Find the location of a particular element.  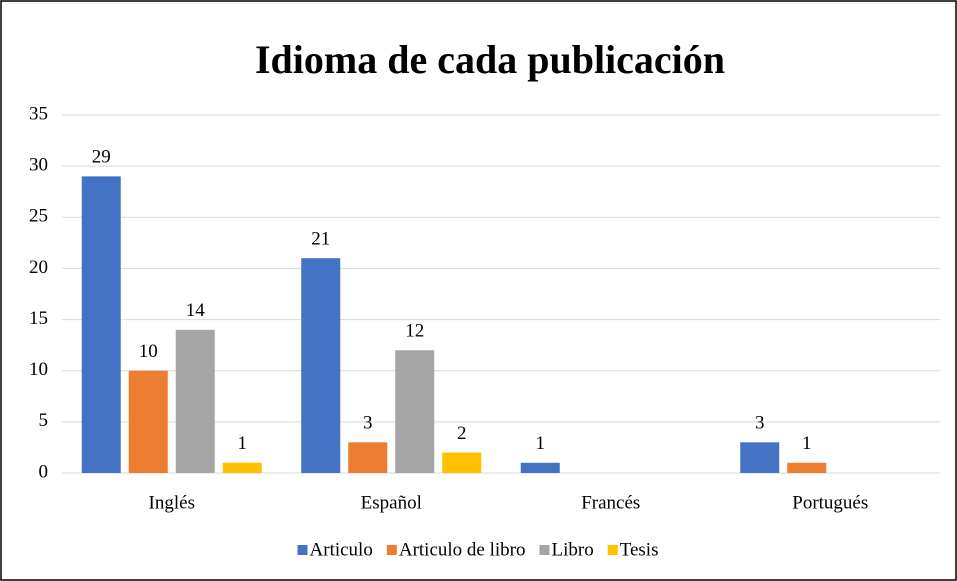

x-tick-label: Inglés is located at coordinates (172, 502).